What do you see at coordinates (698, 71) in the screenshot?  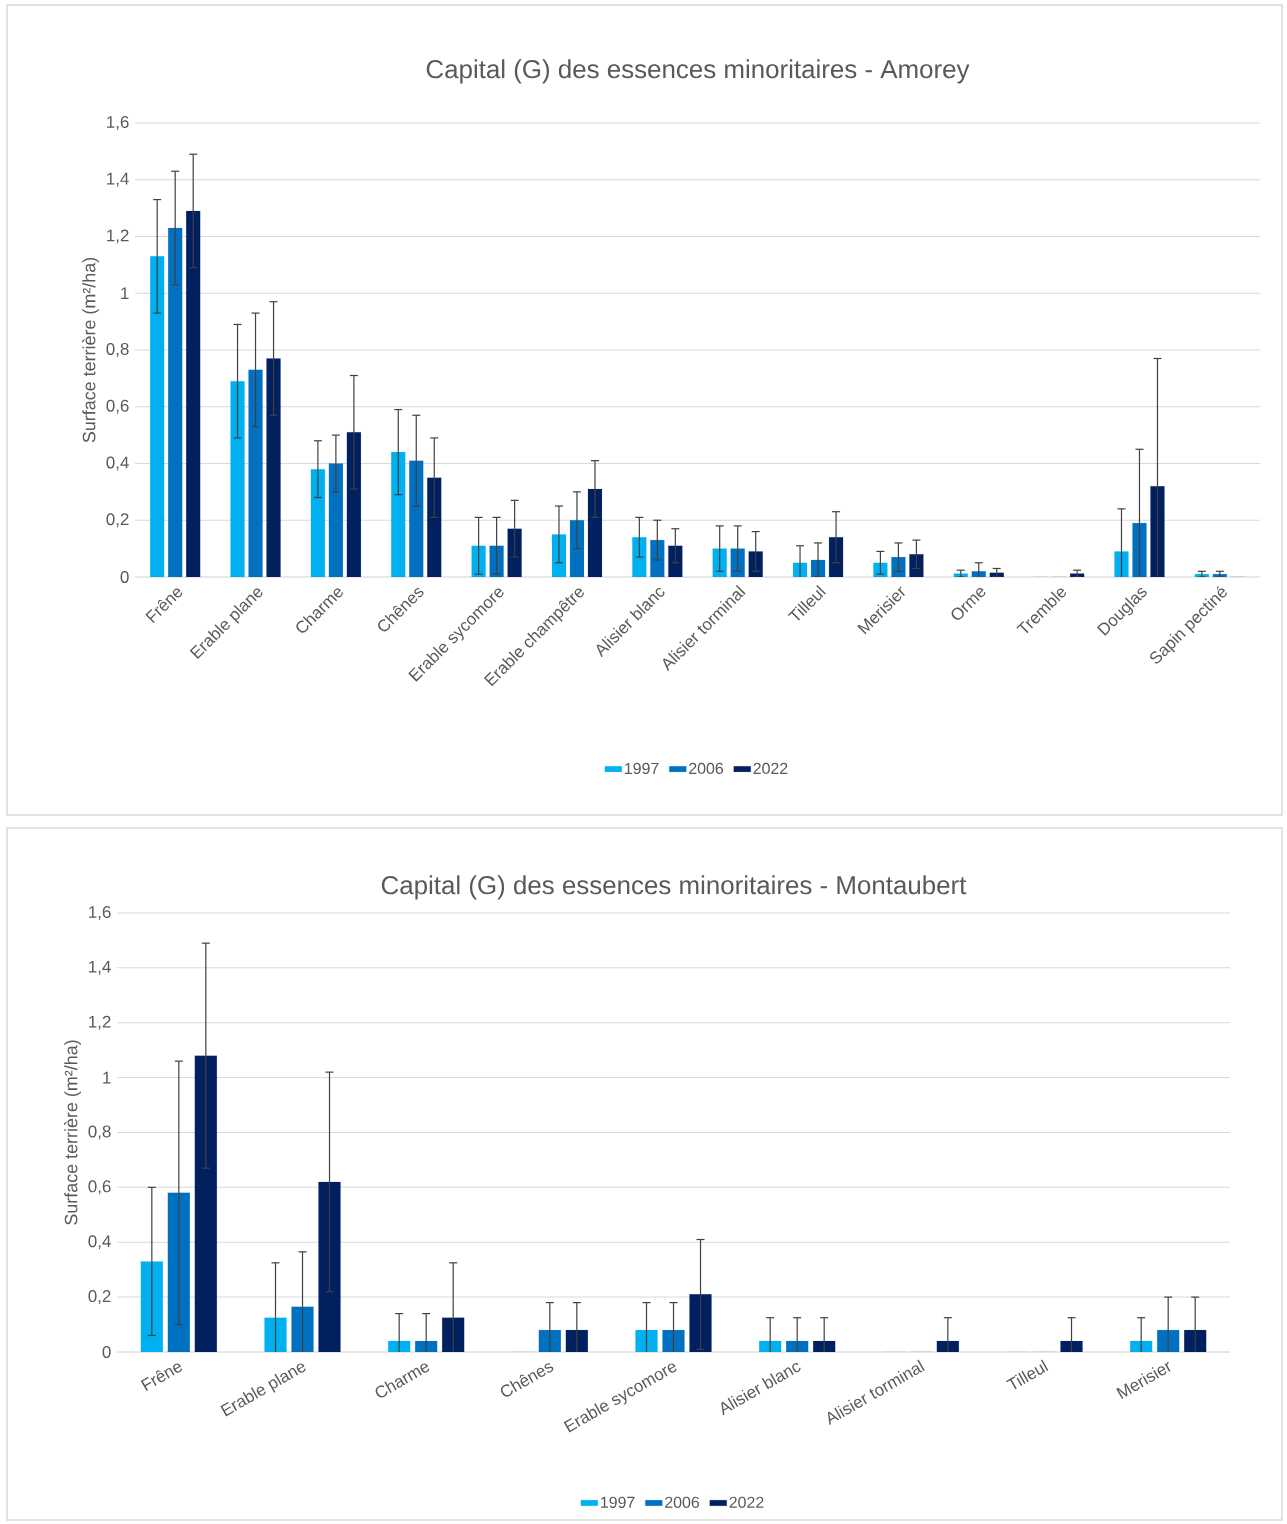 I see `chart-title: Capital (G) des essences minoritaires - Amorey` at bounding box center [698, 71].